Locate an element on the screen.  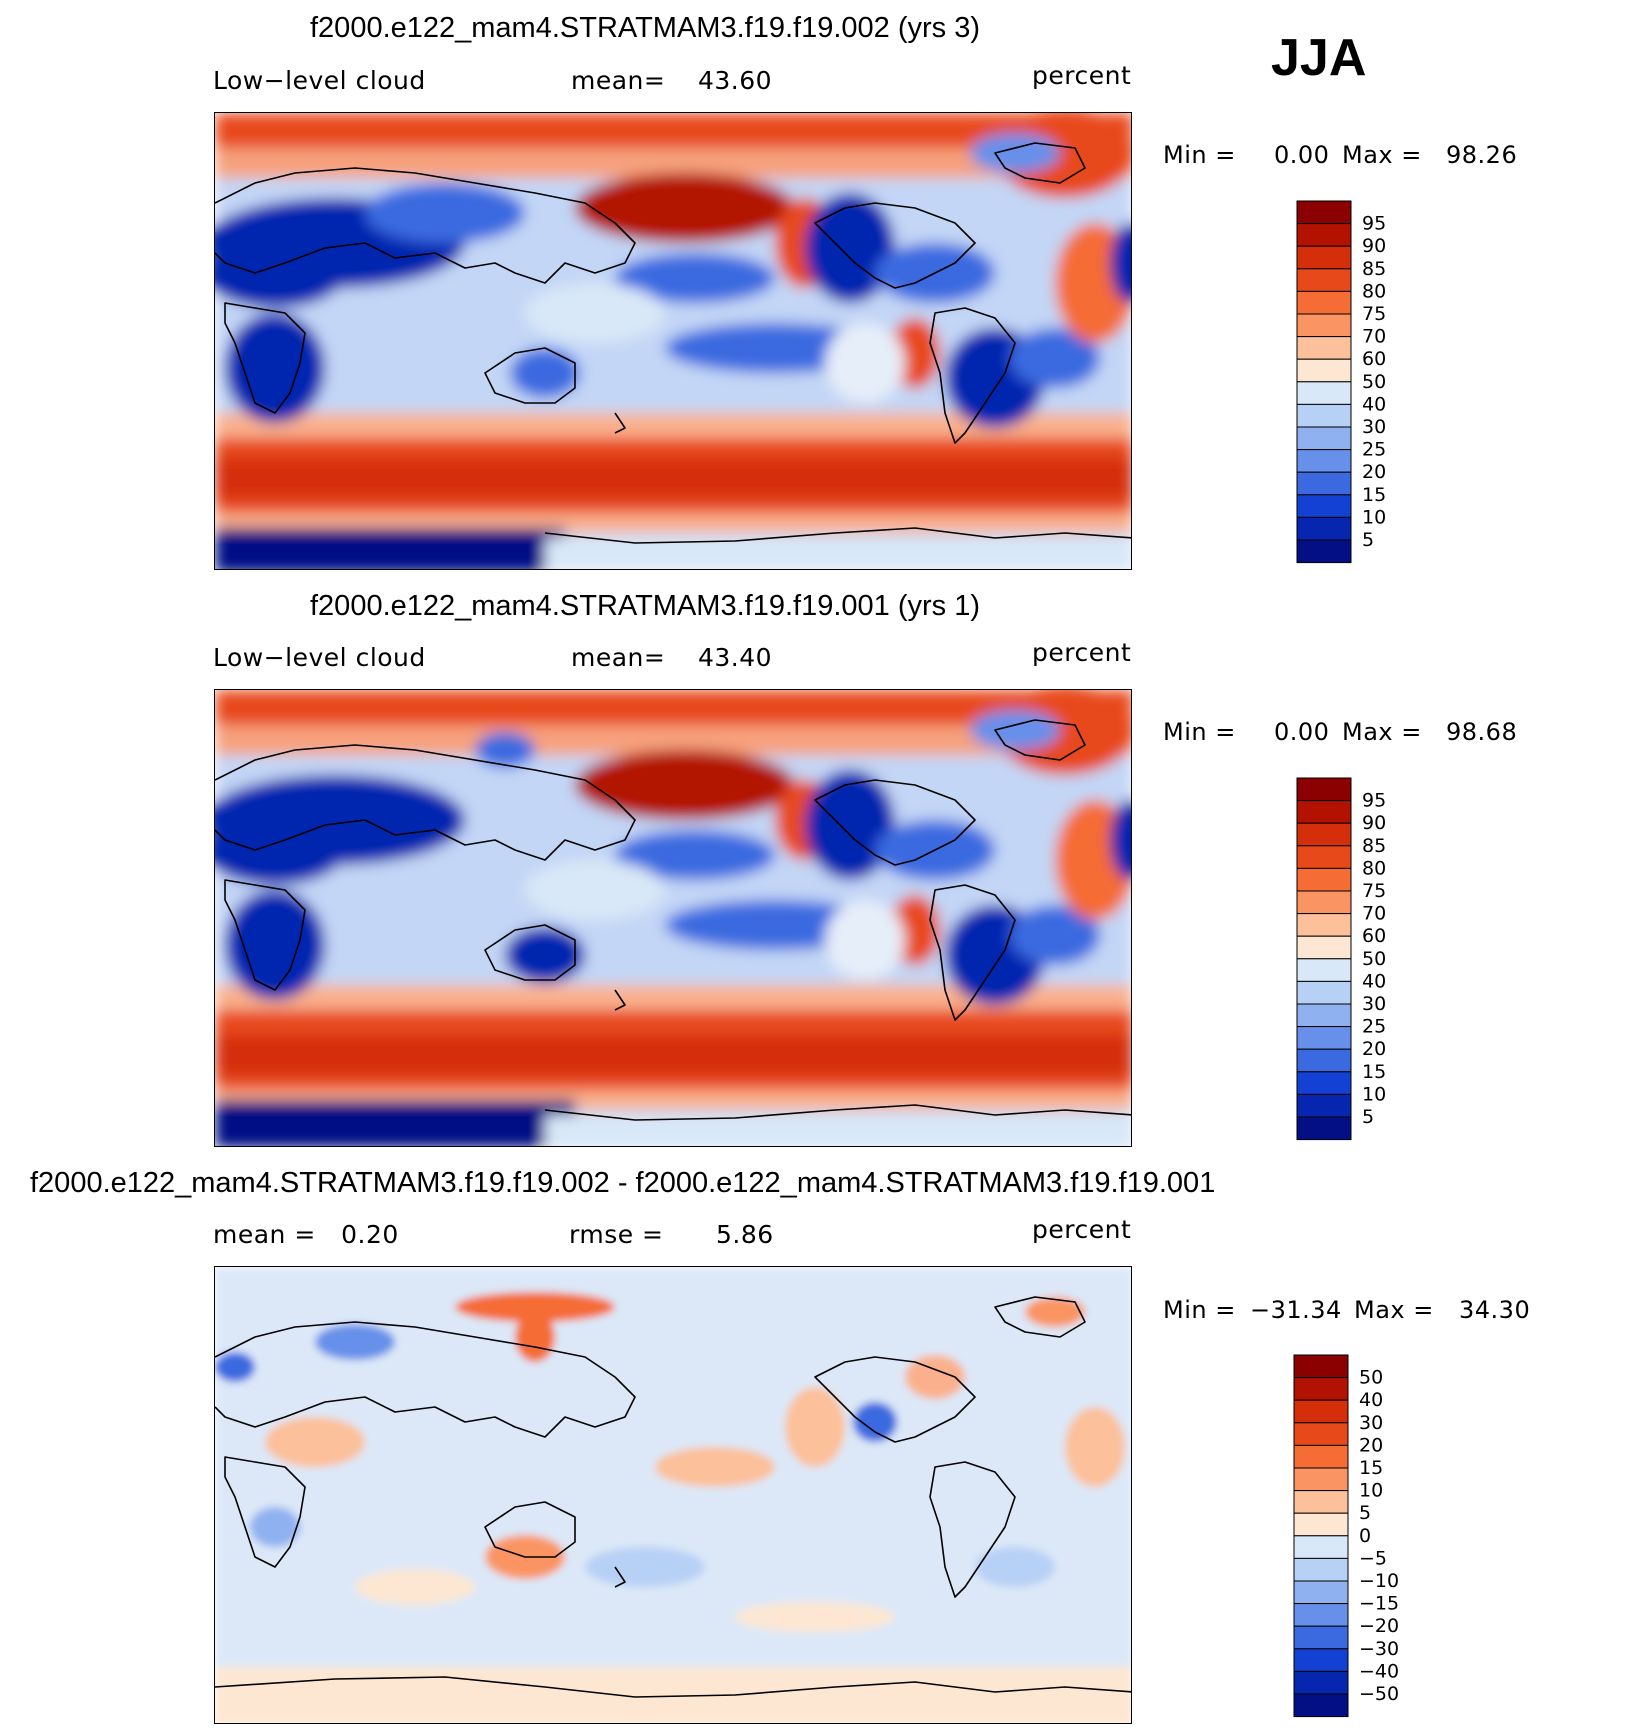
rmse-label: rmse = is located at coordinates (616, 1234).